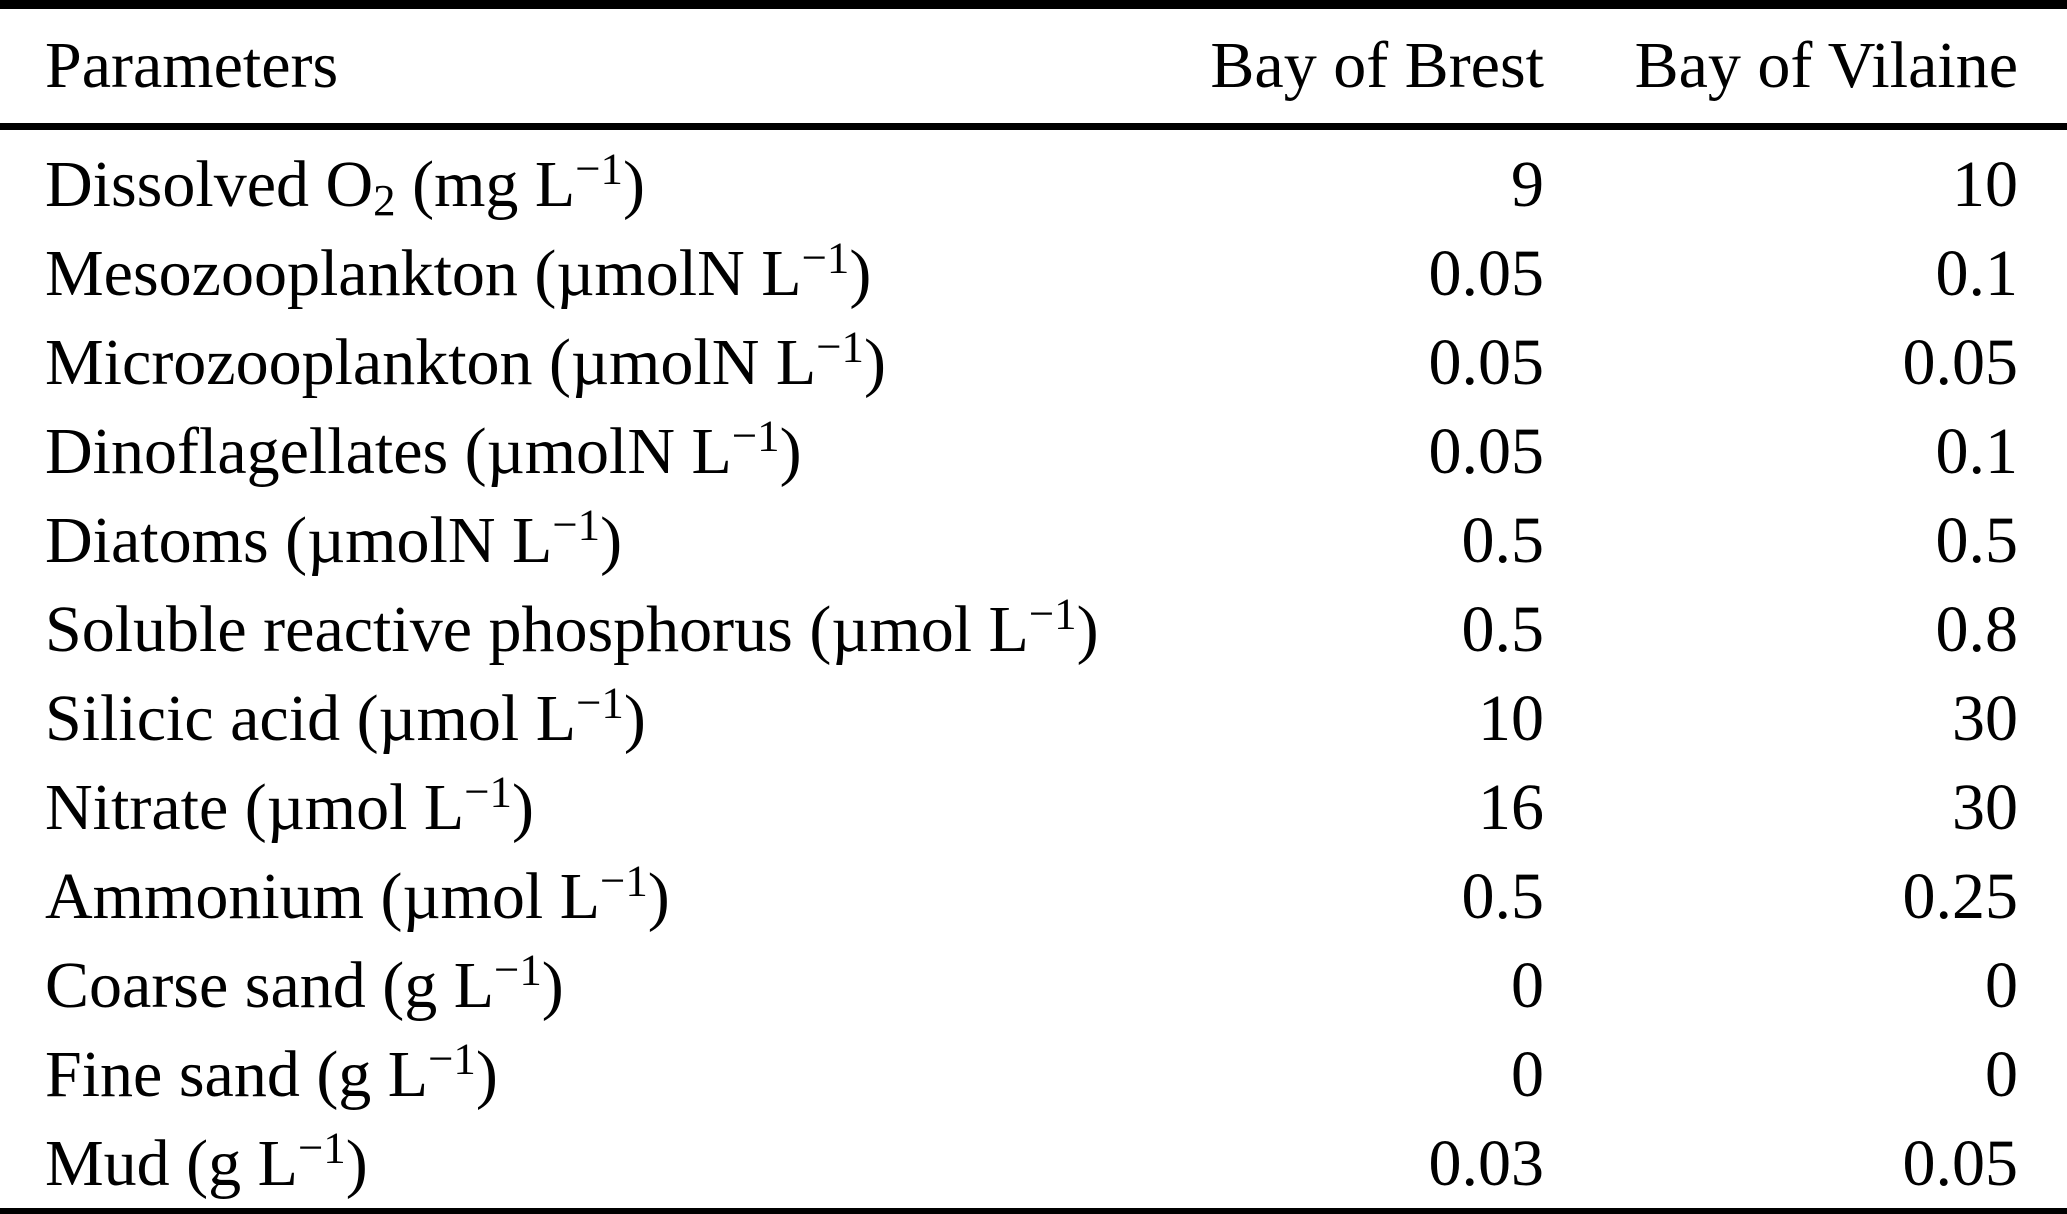 This screenshot has height=1214, width=2067. I want to click on col-header-bay-of-brest: Bay of Brest, so click(1322, 67).